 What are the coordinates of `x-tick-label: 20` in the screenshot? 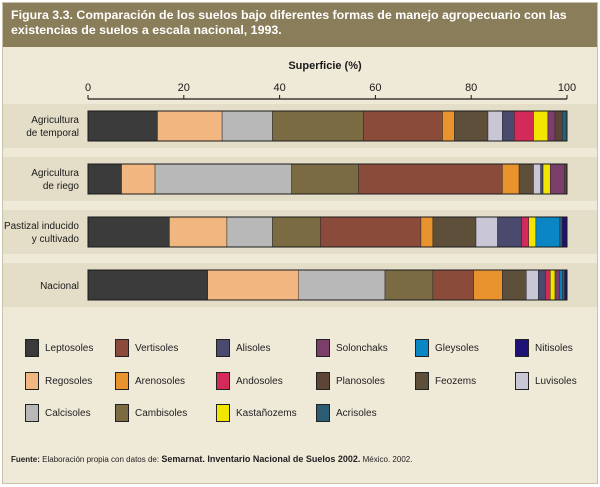 It's located at (184, 88).